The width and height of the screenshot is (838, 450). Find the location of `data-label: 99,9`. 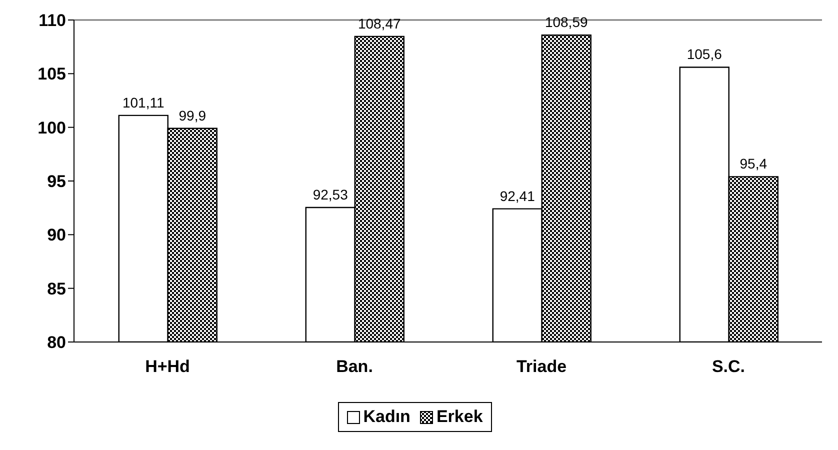

data-label: 99,9 is located at coordinates (192, 115).